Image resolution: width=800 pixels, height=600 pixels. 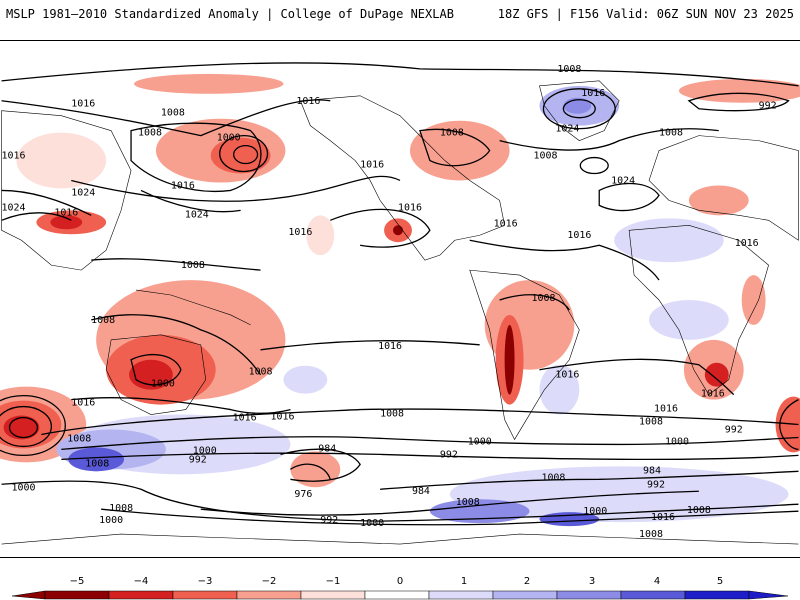 What do you see at coordinates (77, 595) in the screenshot?
I see `colorbar-bin-neg5` at bounding box center [77, 595].